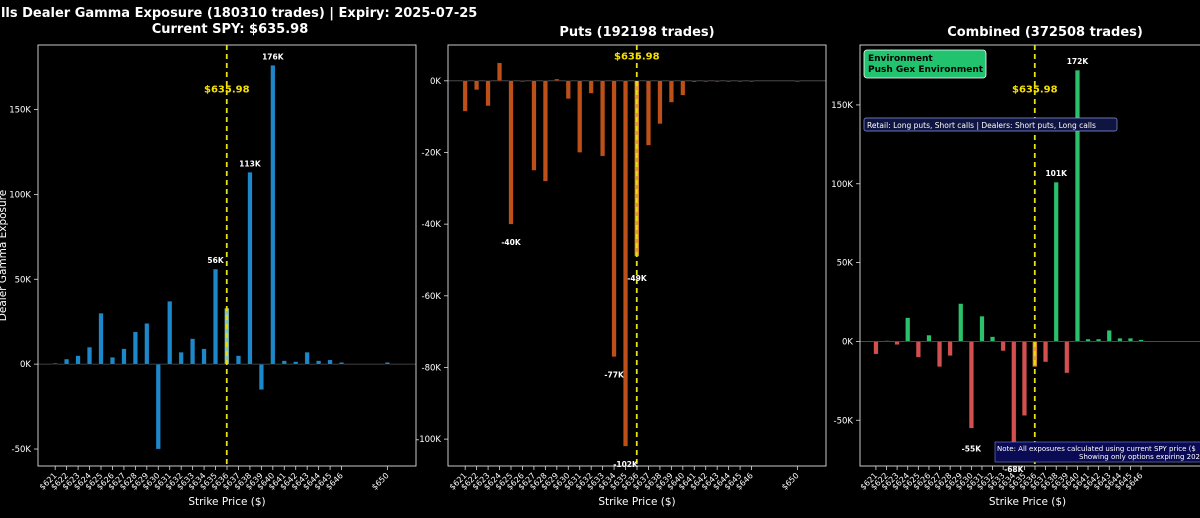 Image resolution: width=1200 pixels, height=518 pixels. Describe the element at coordinates (432, 368) in the screenshot. I see `y-tick-label: -80K` at that location.